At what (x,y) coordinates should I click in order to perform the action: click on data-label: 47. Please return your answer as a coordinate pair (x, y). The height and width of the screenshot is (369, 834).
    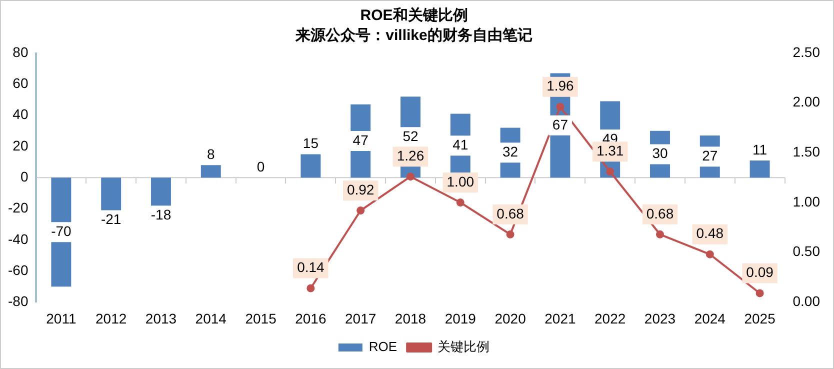
    Looking at the image, I should click on (360, 140).